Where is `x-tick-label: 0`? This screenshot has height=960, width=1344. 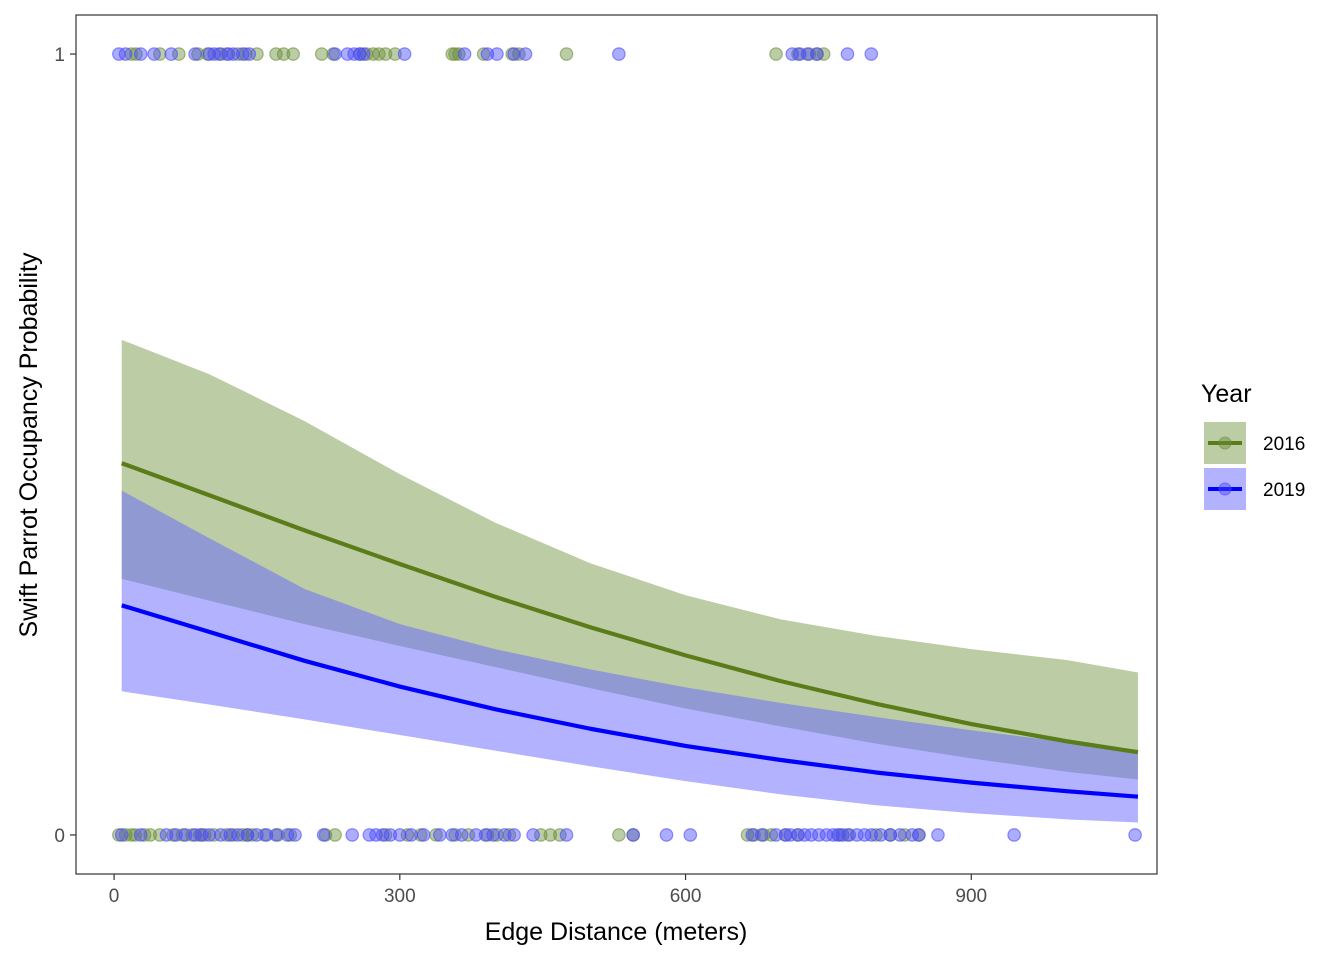 x-tick-label: 0 is located at coordinates (114, 896).